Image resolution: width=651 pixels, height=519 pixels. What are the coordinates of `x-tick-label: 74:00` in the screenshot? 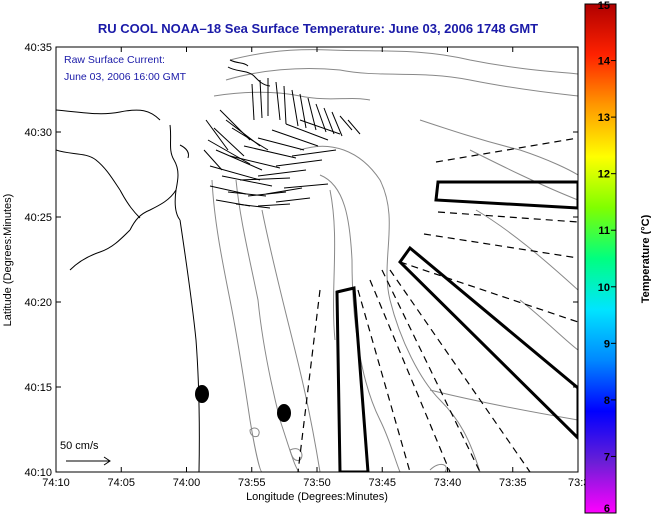 It's located at (187, 483).